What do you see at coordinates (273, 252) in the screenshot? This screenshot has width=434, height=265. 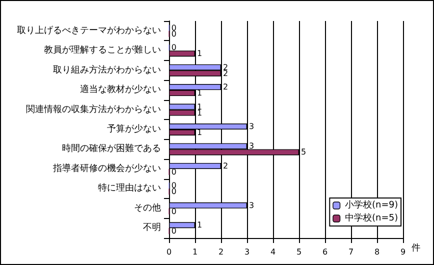 I see `x-tick-label: 4` at bounding box center [273, 252].